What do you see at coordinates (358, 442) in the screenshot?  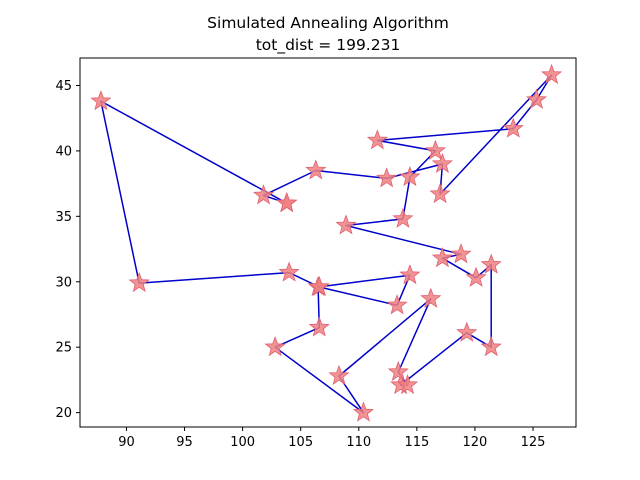 I see `x-tick-label: 110` at bounding box center [358, 442].